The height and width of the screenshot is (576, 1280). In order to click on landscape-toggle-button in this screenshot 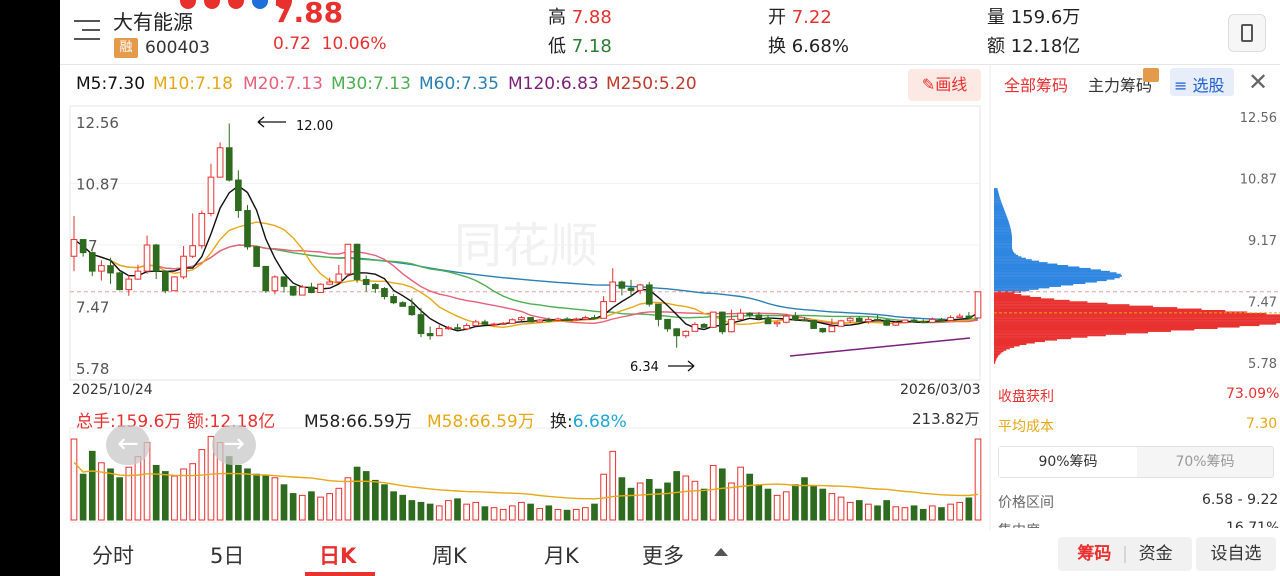, I will do `click(1247, 33)`.